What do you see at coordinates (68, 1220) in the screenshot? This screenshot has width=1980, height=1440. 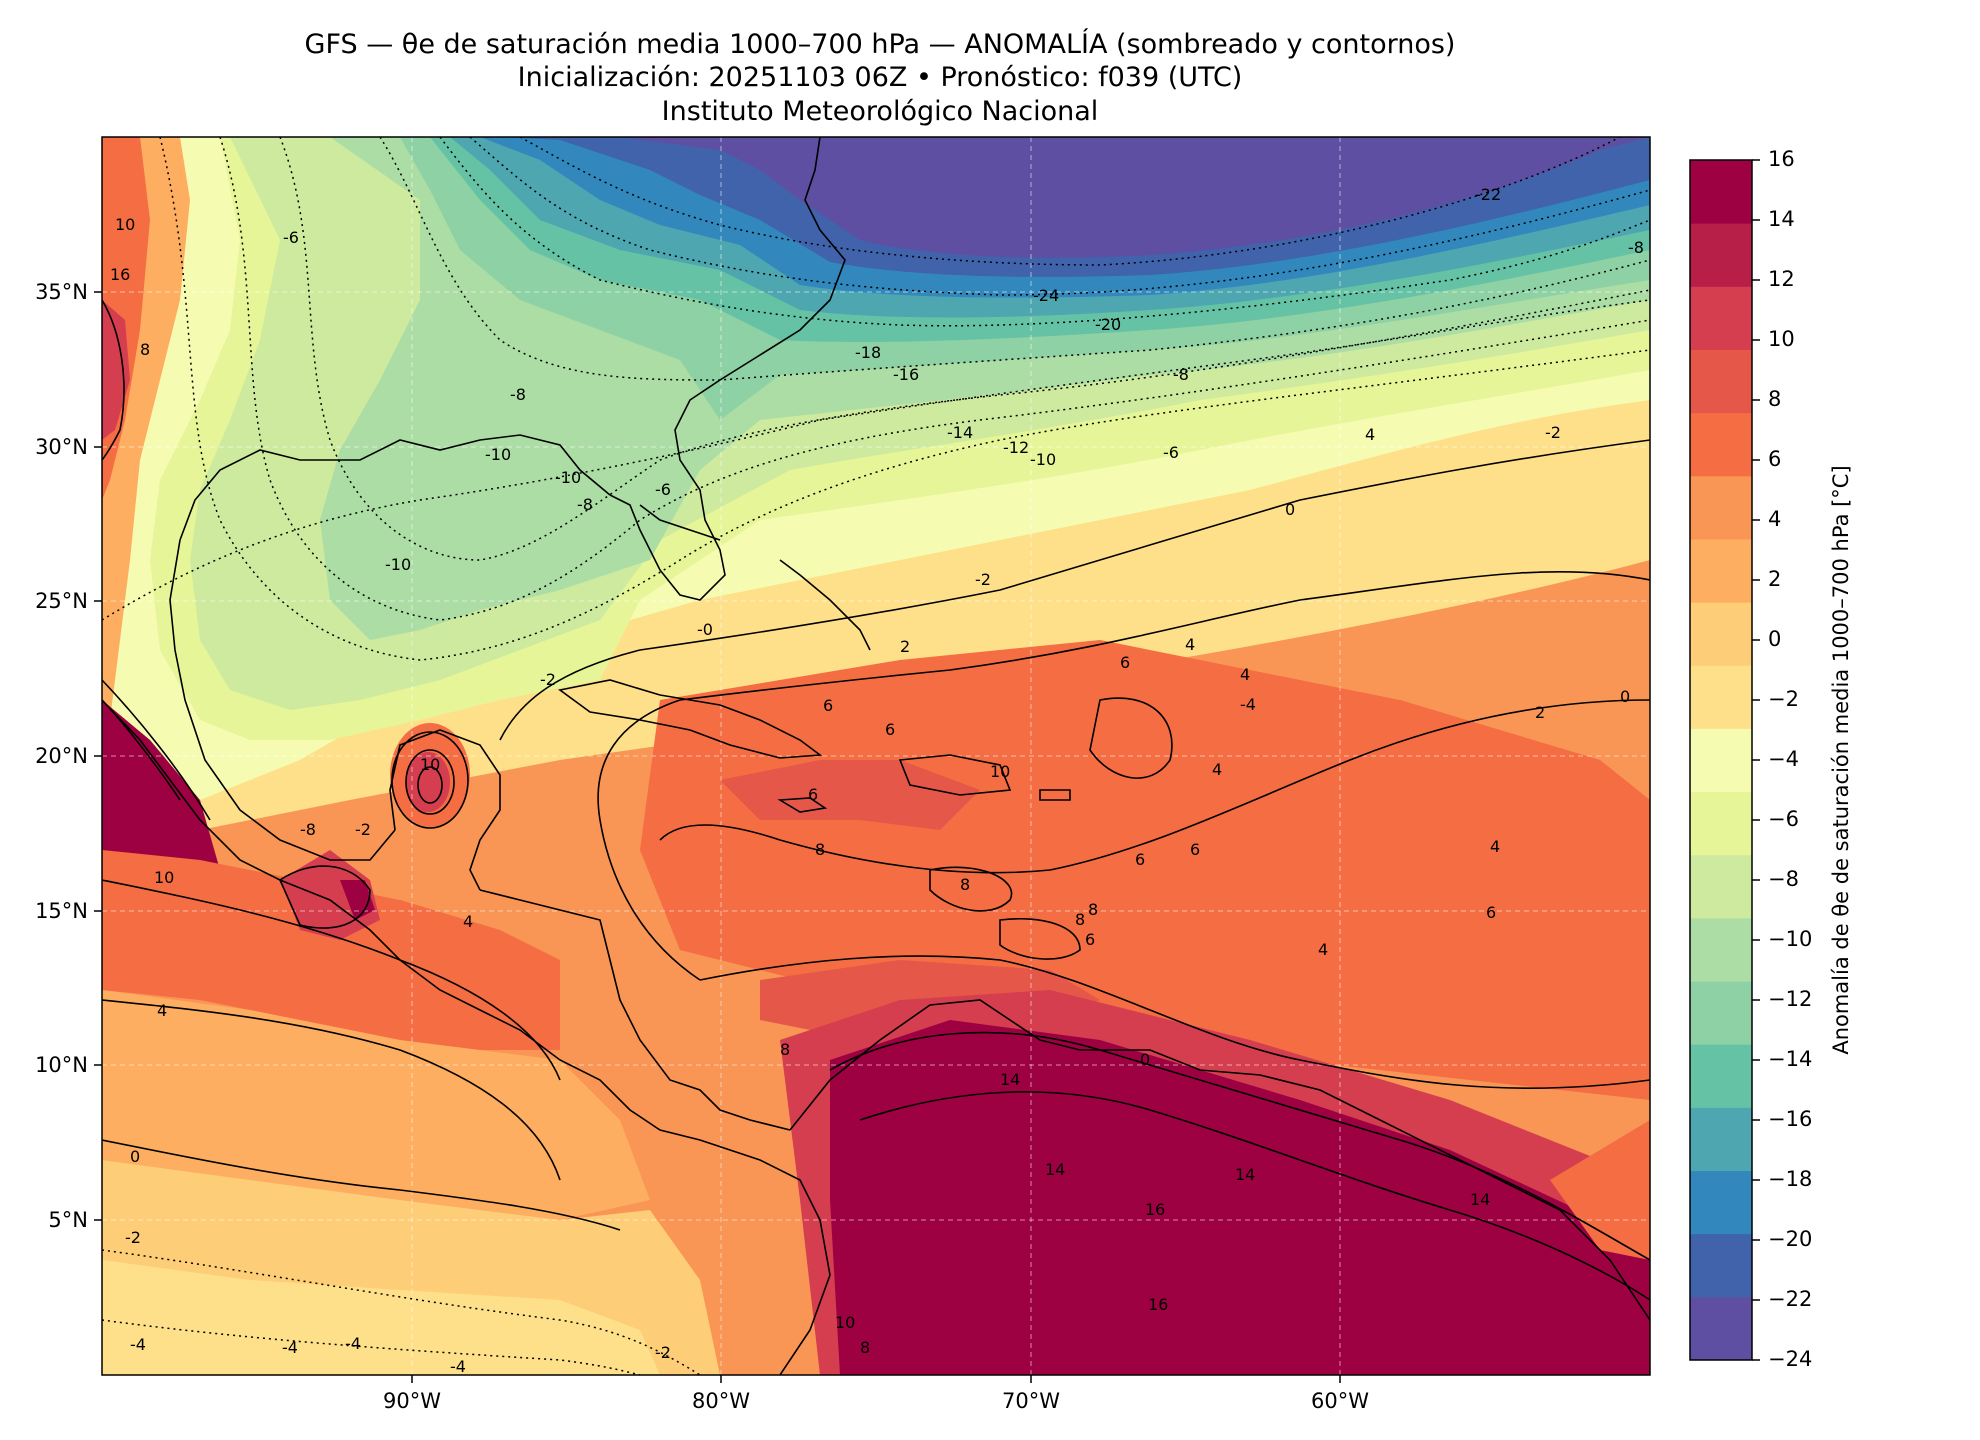 I see `lat-tick-label: 5°N` at bounding box center [68, 1220].